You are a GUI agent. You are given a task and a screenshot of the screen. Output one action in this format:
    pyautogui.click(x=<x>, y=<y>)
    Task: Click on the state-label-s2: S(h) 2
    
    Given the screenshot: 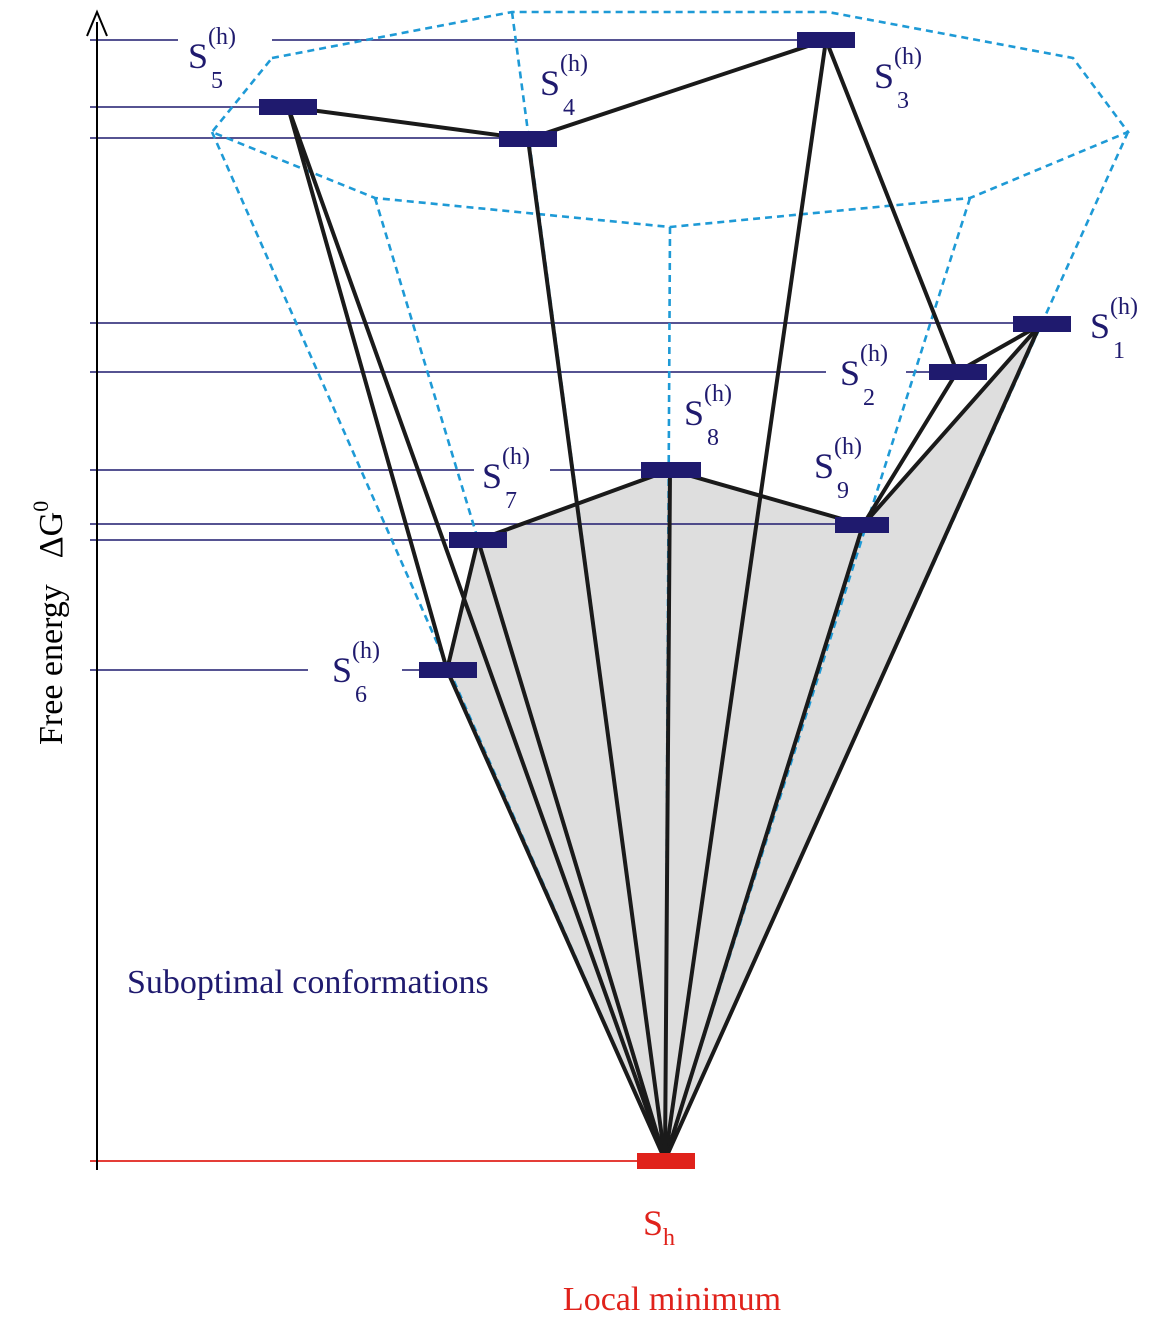 What is the action you would take?
    pyautogui.click(x=864, y=376)
    